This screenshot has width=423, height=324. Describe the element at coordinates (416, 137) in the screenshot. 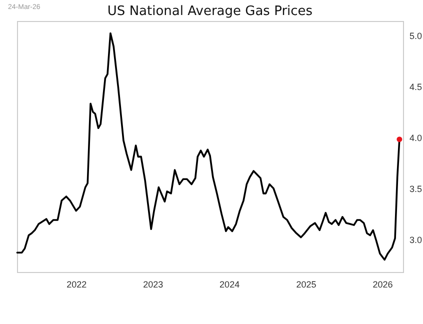

I see `y-tick-label: 4.0` at that location.